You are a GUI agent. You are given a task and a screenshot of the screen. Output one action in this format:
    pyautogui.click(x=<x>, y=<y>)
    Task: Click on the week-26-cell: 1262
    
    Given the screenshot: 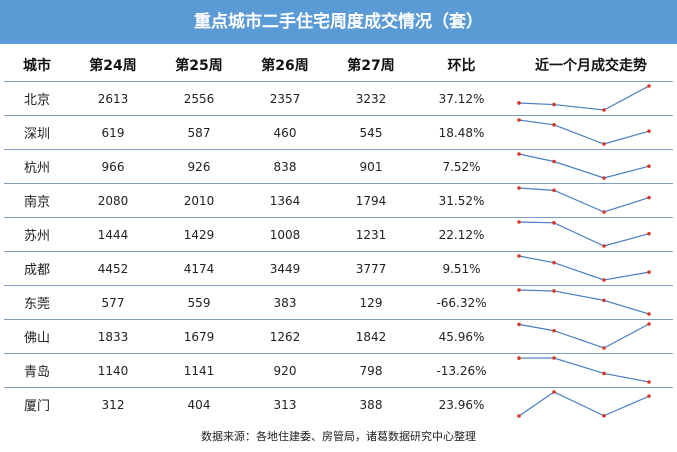 What is the action you would take?
    pyautogui.click(x=285, y=336)
    